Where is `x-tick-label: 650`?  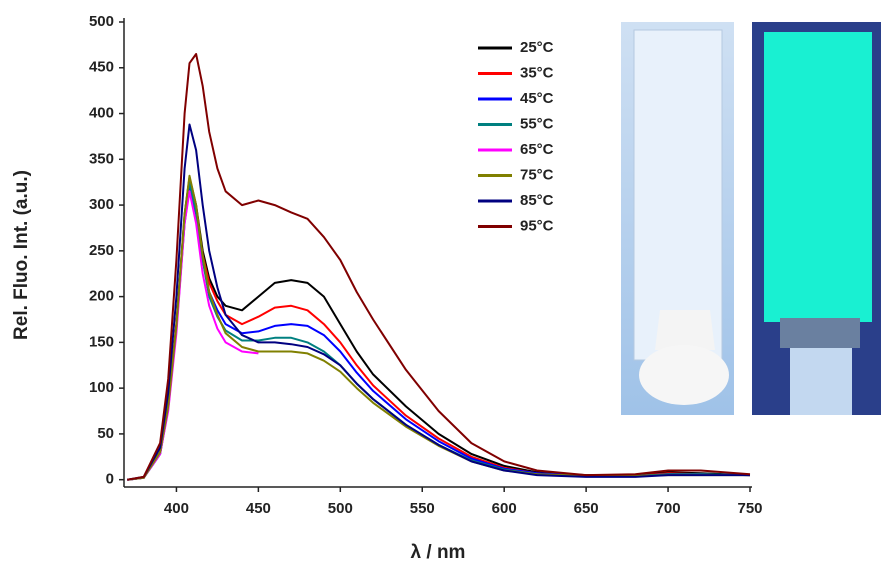 x-tick-label: 650 is located at coordinates (586, 508).